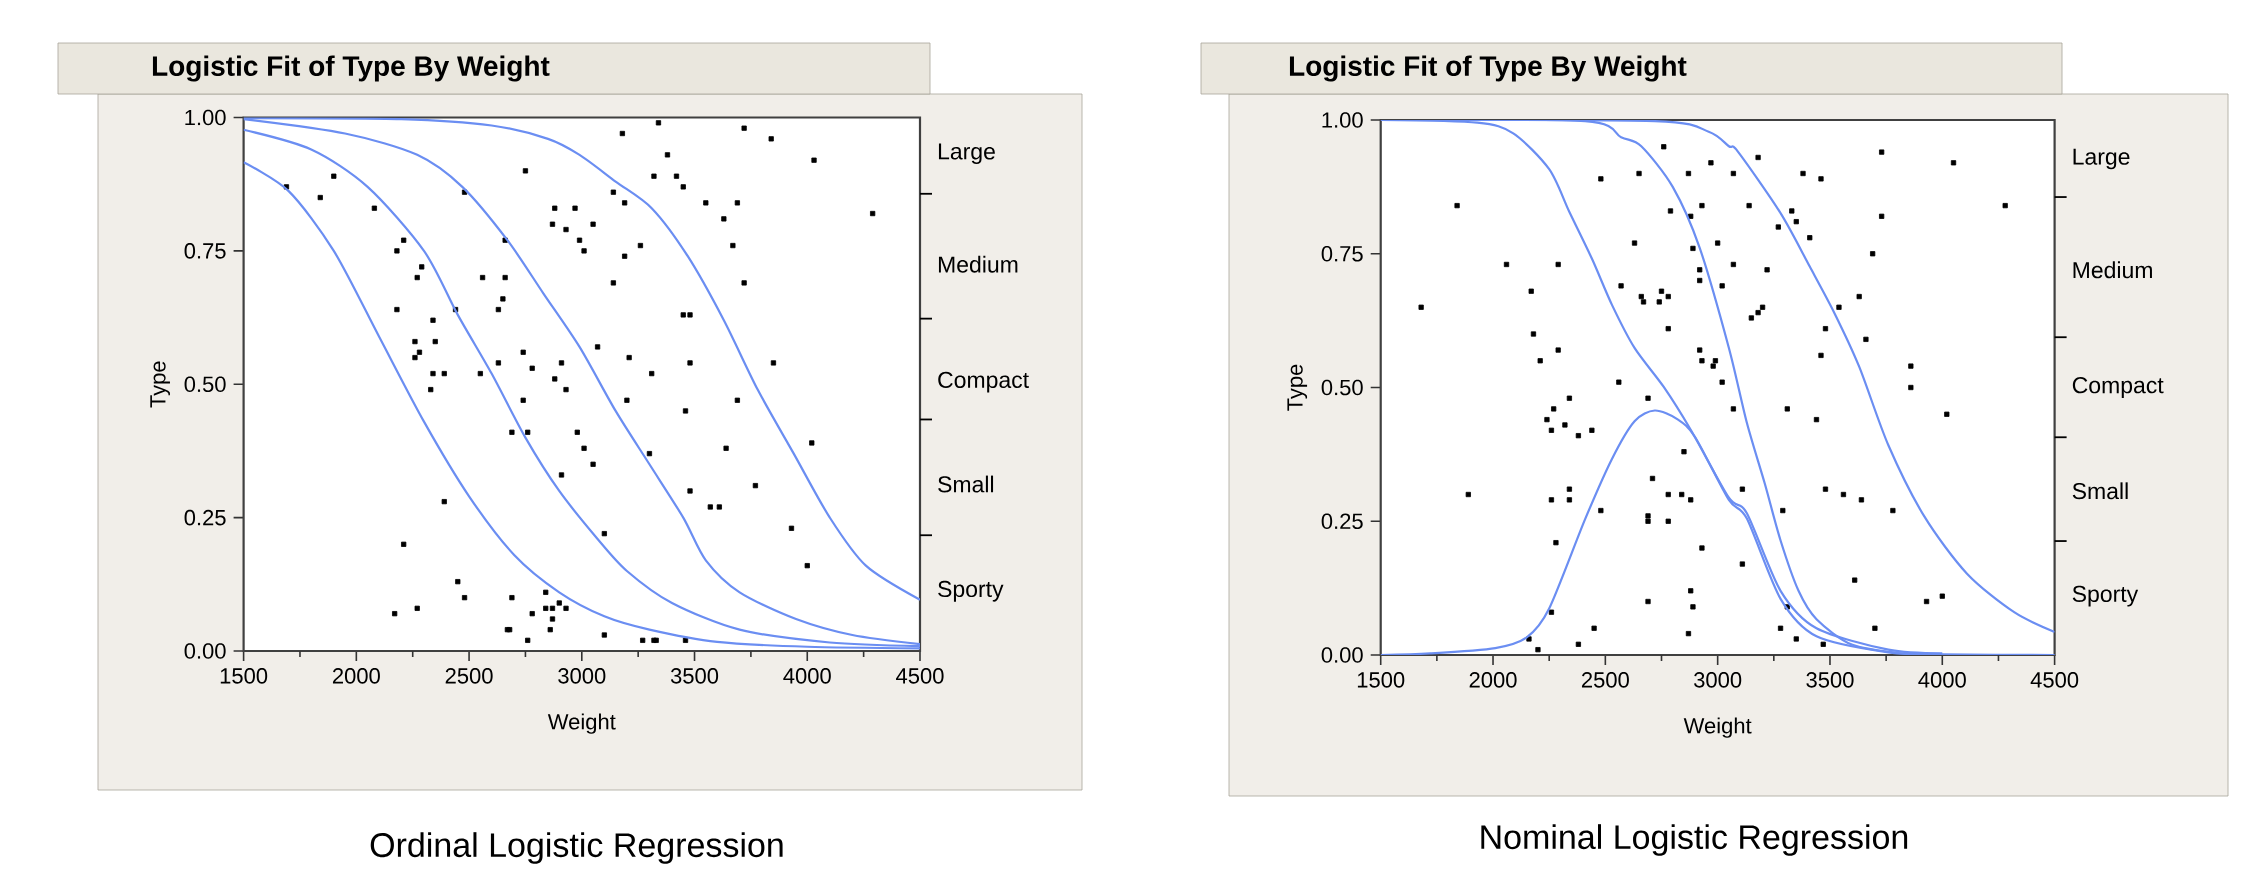 This screenshot has width=2261, height=895. Describe the element at coordinates (576, 848) in the screenshot. I see `text: Ordinal Logistic Regression` at that location.